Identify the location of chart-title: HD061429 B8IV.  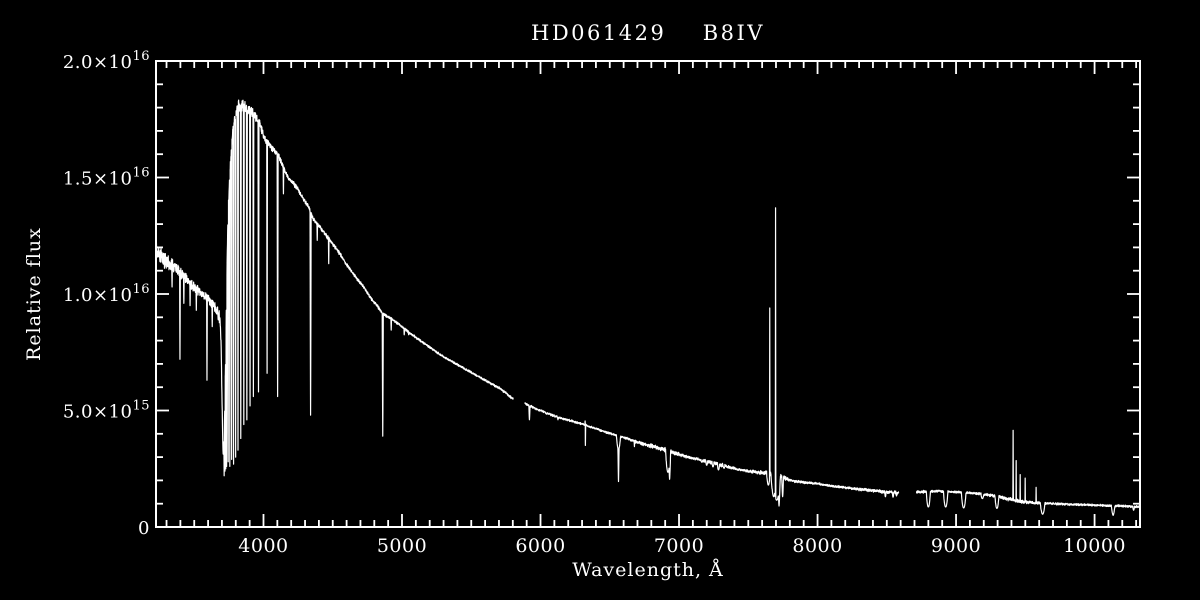
(648, 33).